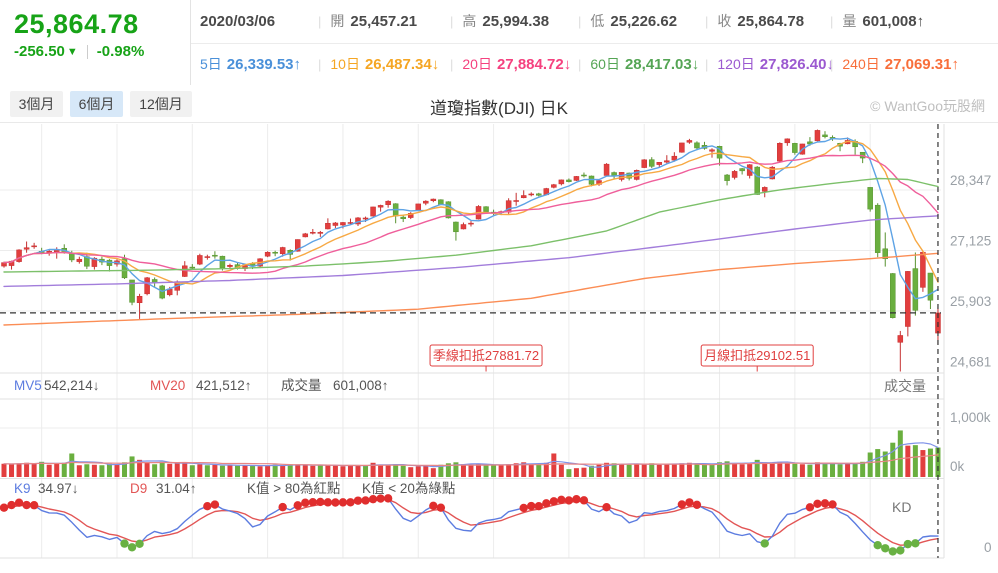  What do you see at coordinates (76, 24) in the screenshot?
I see `last-price: 25,864.78` at bounding box center [76, 24].